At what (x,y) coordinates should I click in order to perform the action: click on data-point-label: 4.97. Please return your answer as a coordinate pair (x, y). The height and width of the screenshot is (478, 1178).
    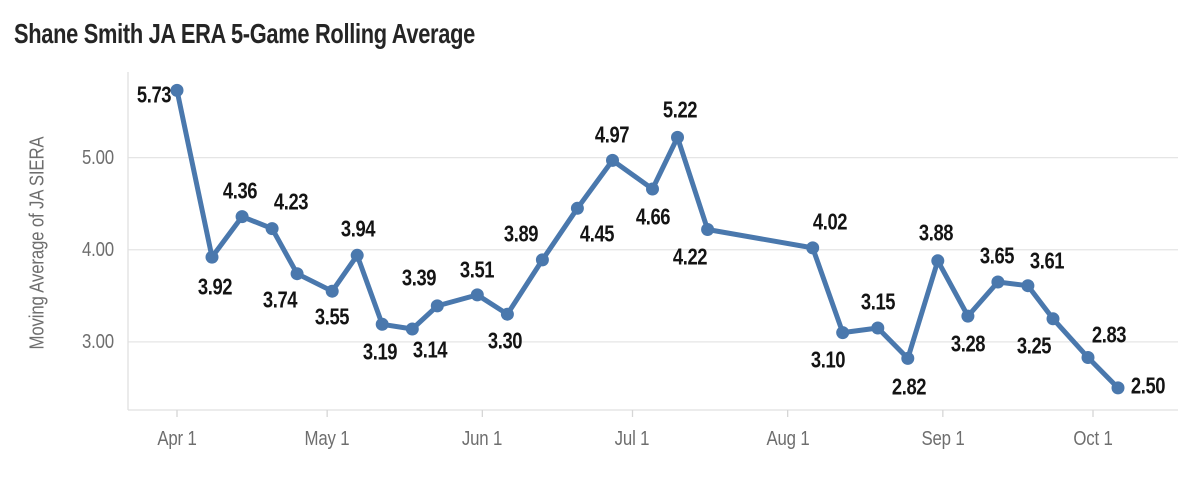
    Looking at the image, I should click on (612, 134).